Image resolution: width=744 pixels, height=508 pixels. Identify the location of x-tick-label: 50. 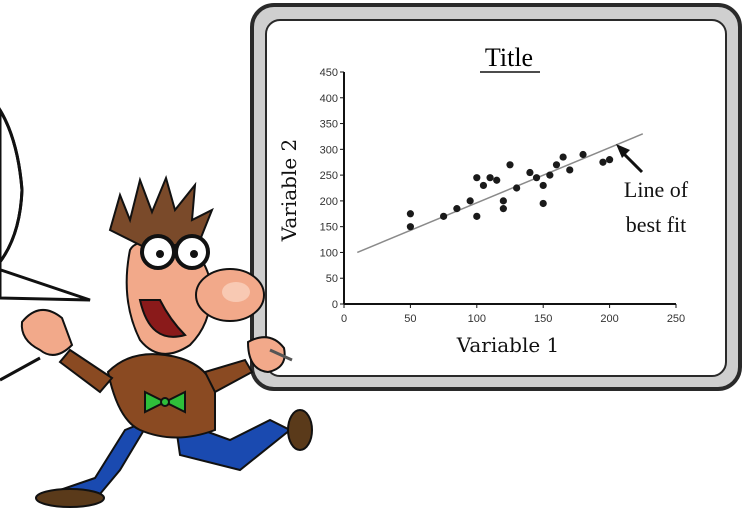
(410, 319).